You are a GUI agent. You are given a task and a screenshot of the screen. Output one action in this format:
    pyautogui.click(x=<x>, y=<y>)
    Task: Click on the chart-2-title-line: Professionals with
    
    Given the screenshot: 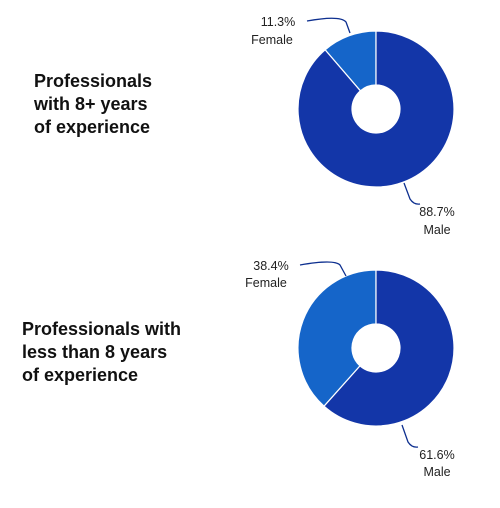 What is the action you would take?
    pyautogui.click(x=102, y=329)
    